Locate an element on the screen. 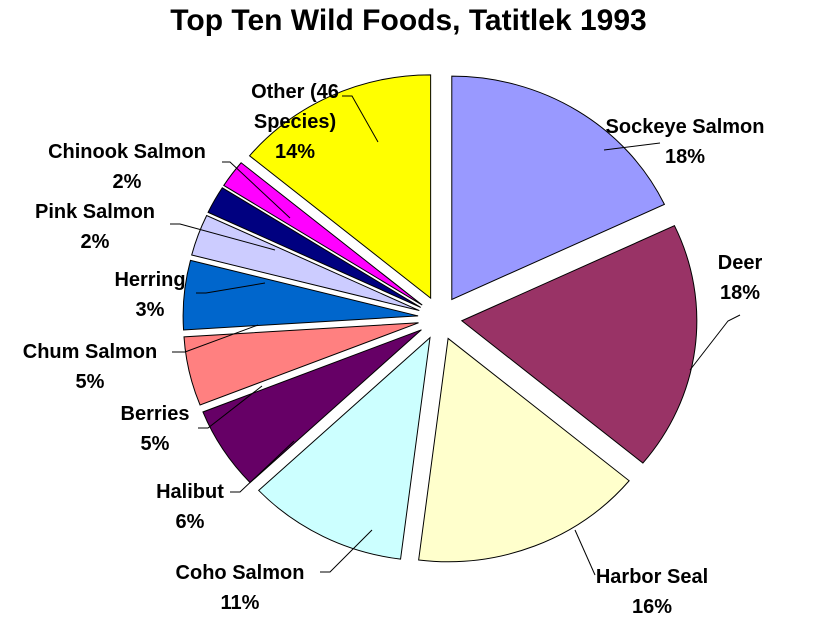 This screenshot has height=621, width=817. slice-percent: 3% is located at coordinates (150, 310).